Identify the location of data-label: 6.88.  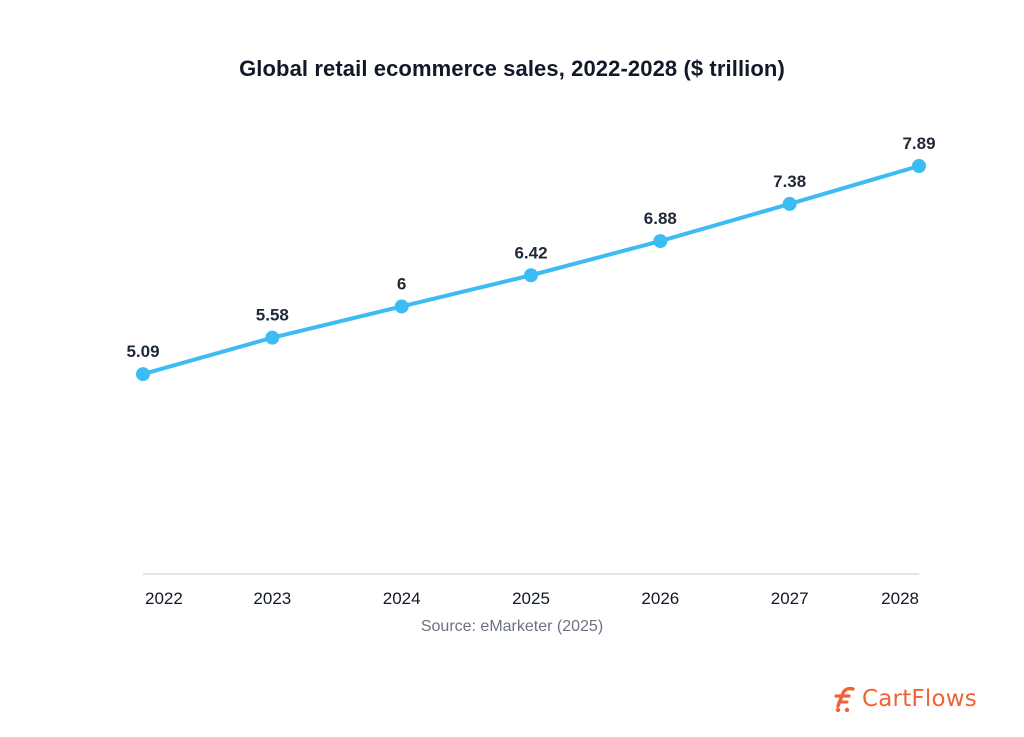
(660, 218).